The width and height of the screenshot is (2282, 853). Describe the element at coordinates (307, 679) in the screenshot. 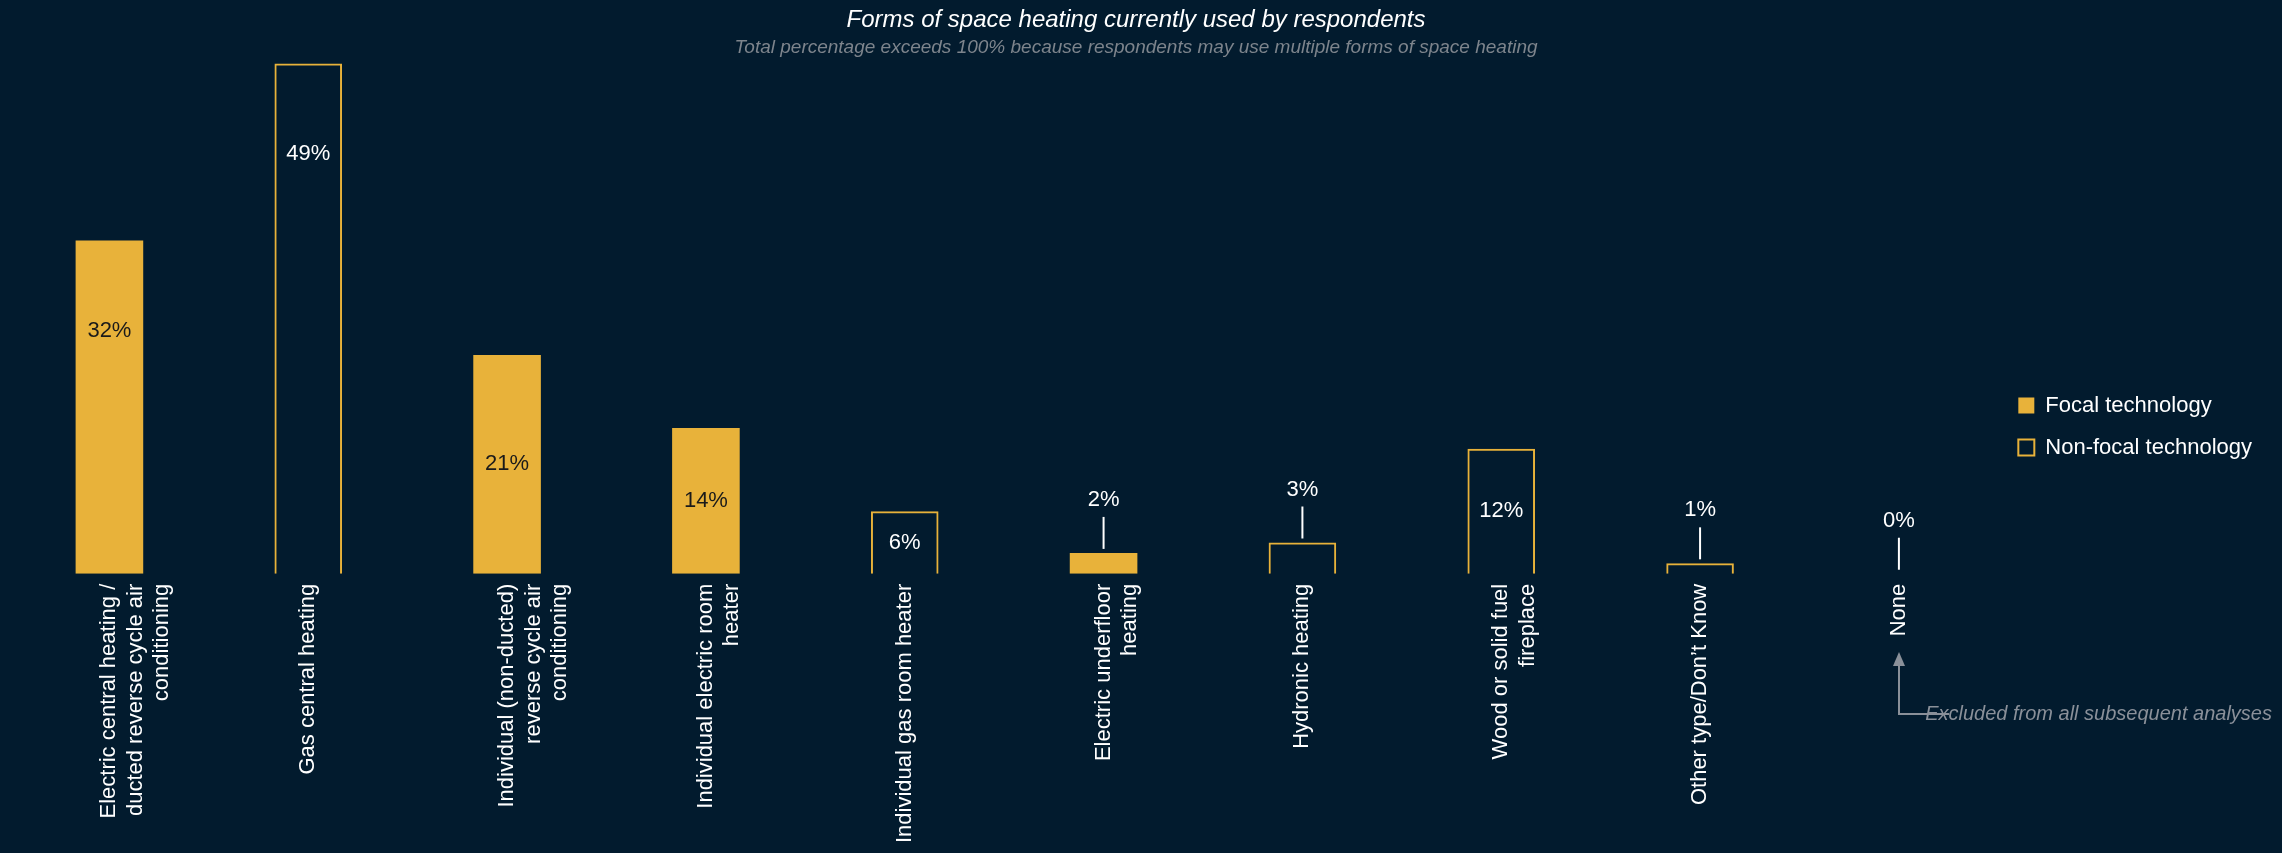

I see `x-tick-label: Gas central heating` at that location.